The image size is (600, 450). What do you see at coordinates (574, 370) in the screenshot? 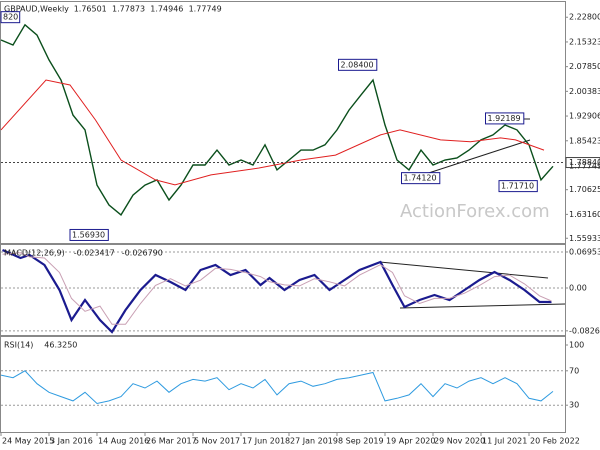
I see `y-tick-label: 70` at bounding box center [574, 370].